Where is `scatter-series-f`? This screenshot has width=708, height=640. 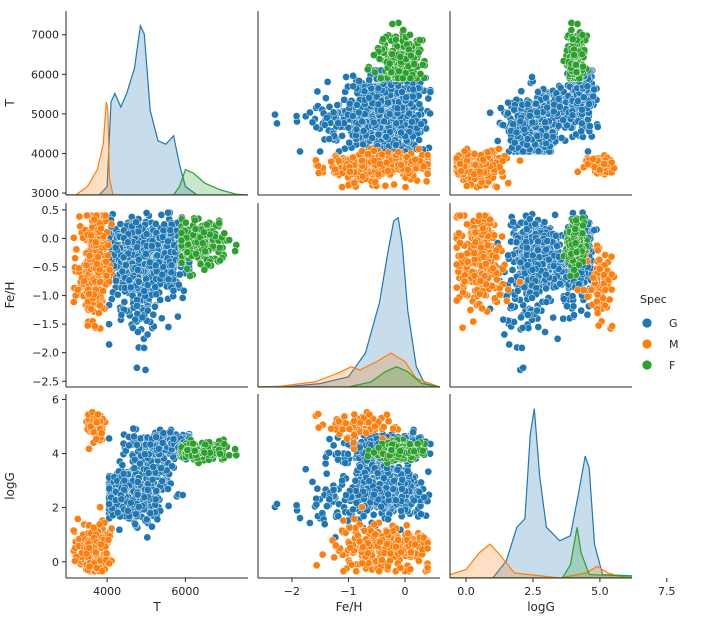
scatter-series-f is located at coordinates (575, 51).